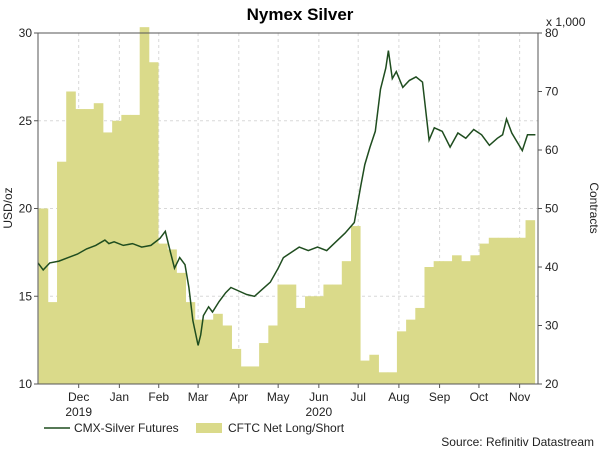 The height and width of the screenshot is (449, 600). What do you see at coordinates (517, 442) in the screenshot?
I see `source-note: Source: Refinitiv Datastream` at bounding box center [517, 442].